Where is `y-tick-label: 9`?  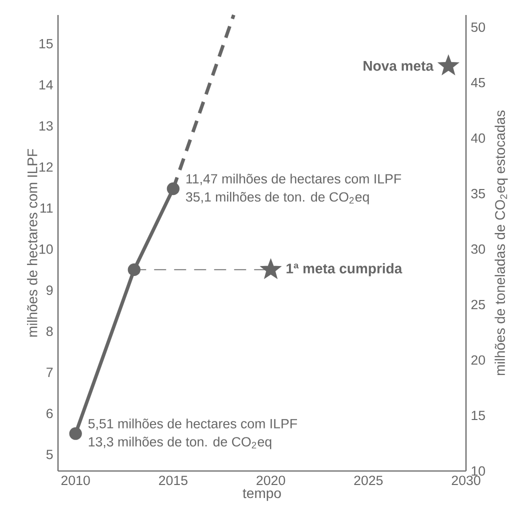
y-tick-label: 9 is located at coordinates (49, 290).